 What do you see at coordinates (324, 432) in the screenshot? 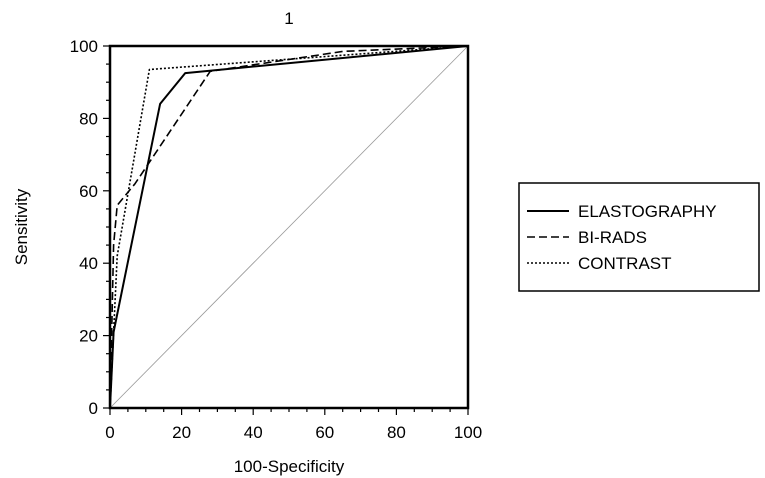
I see `x-tick-label: 60` at bounding box center [324, 432].